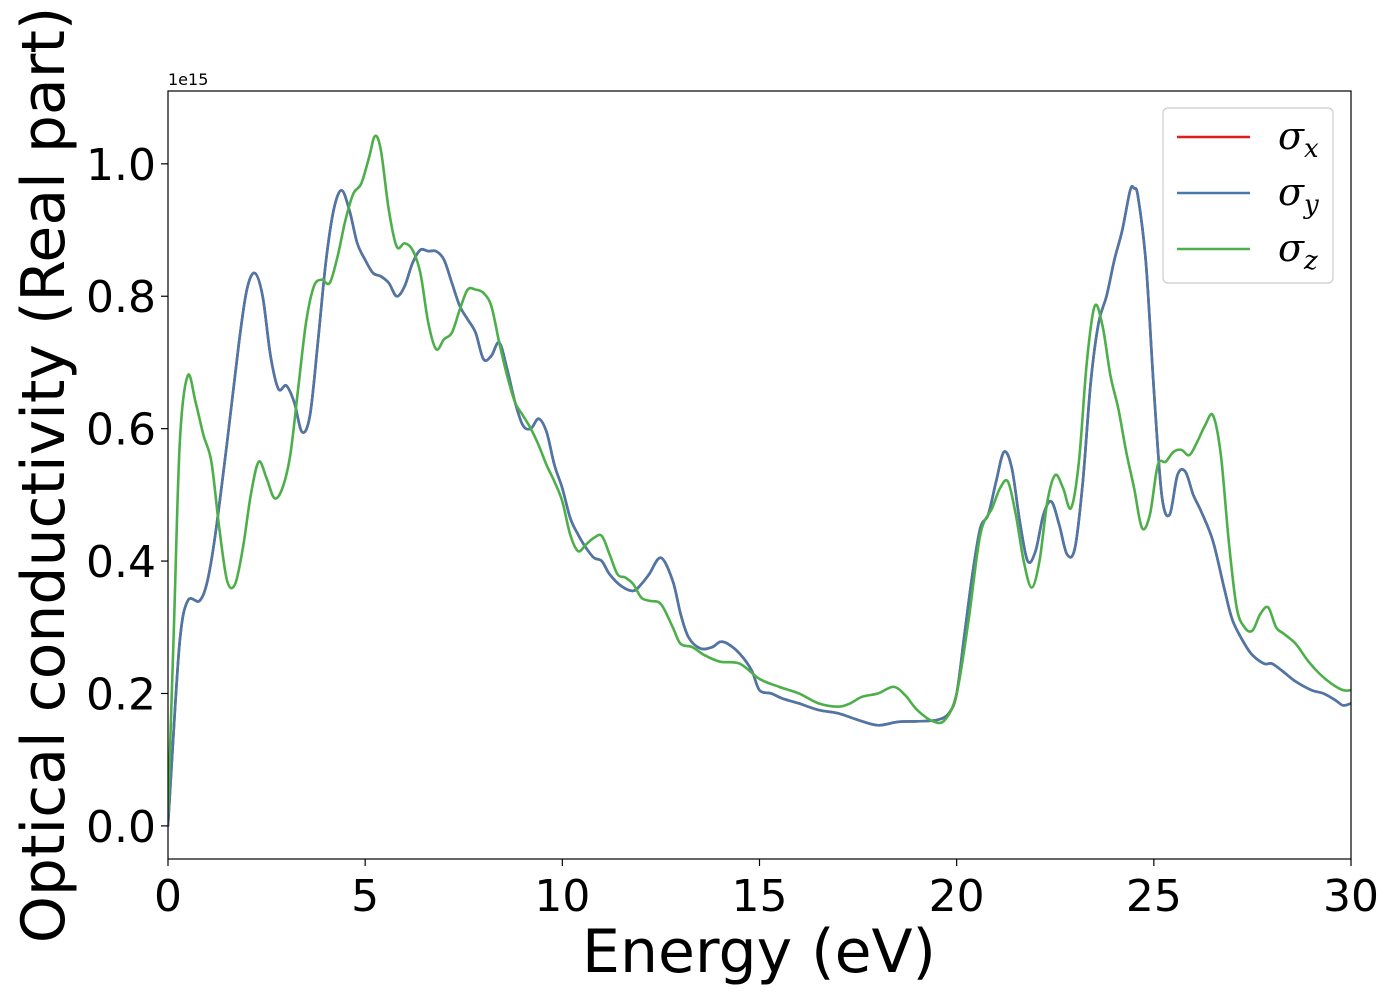 The width and height of the screenshot is (1400, 1000). What do you see at coordinates (1351, 896) in the screenshot?
I see `x-tick-label: 30` at bounding box center [1351, 896].